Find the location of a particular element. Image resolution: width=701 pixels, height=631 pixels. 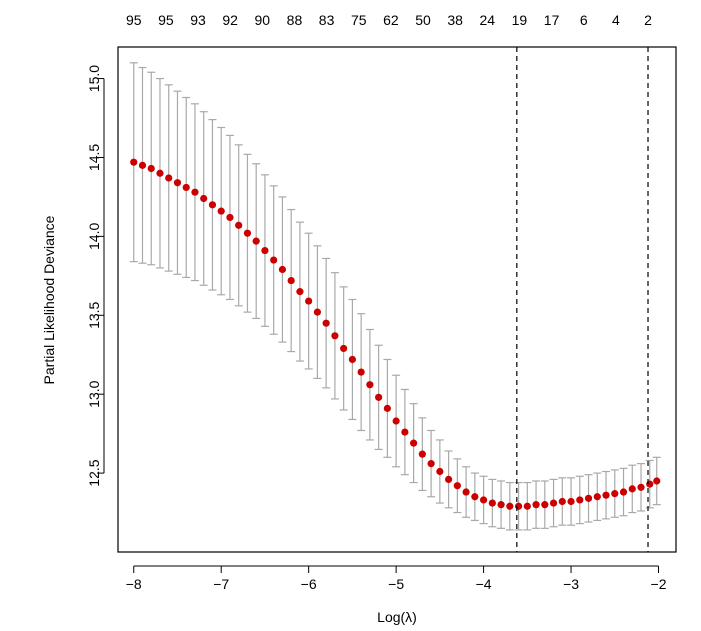

y-tick-label: 15.0 is located at coordinates (94, 78).